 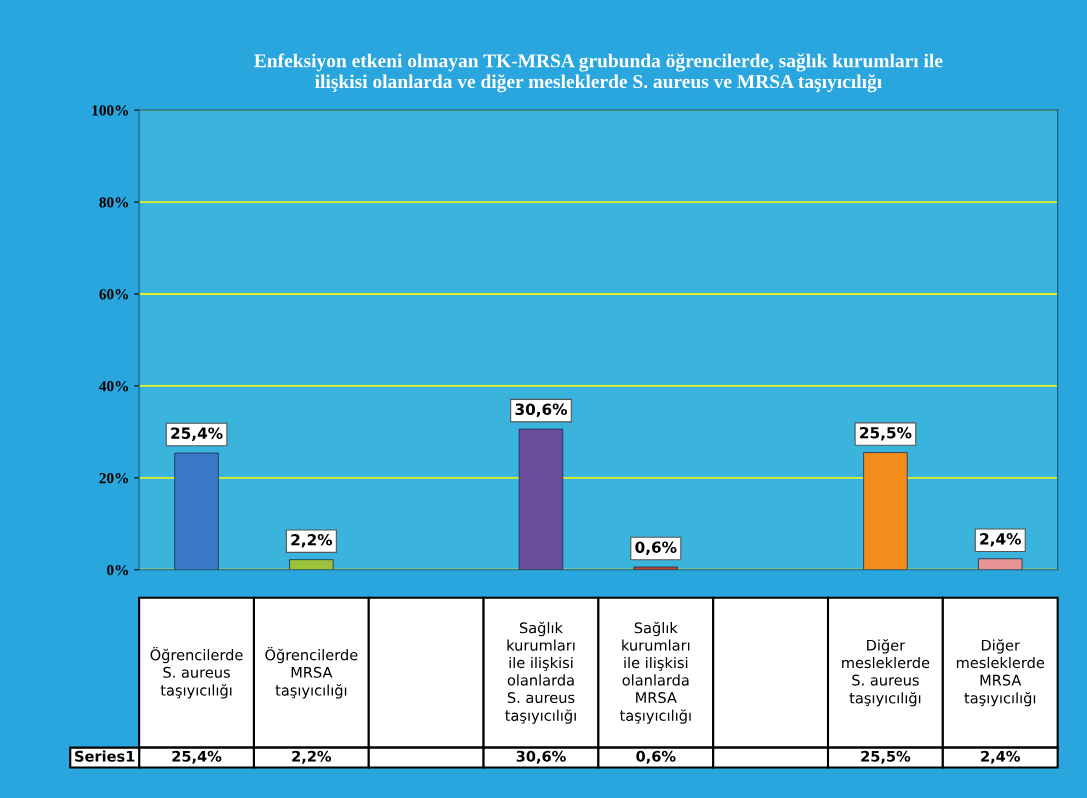 What do you see at coordinates (312, 757) in the screenshot?
I see `data-label: 2,2%` at bounding box center [312, 757].